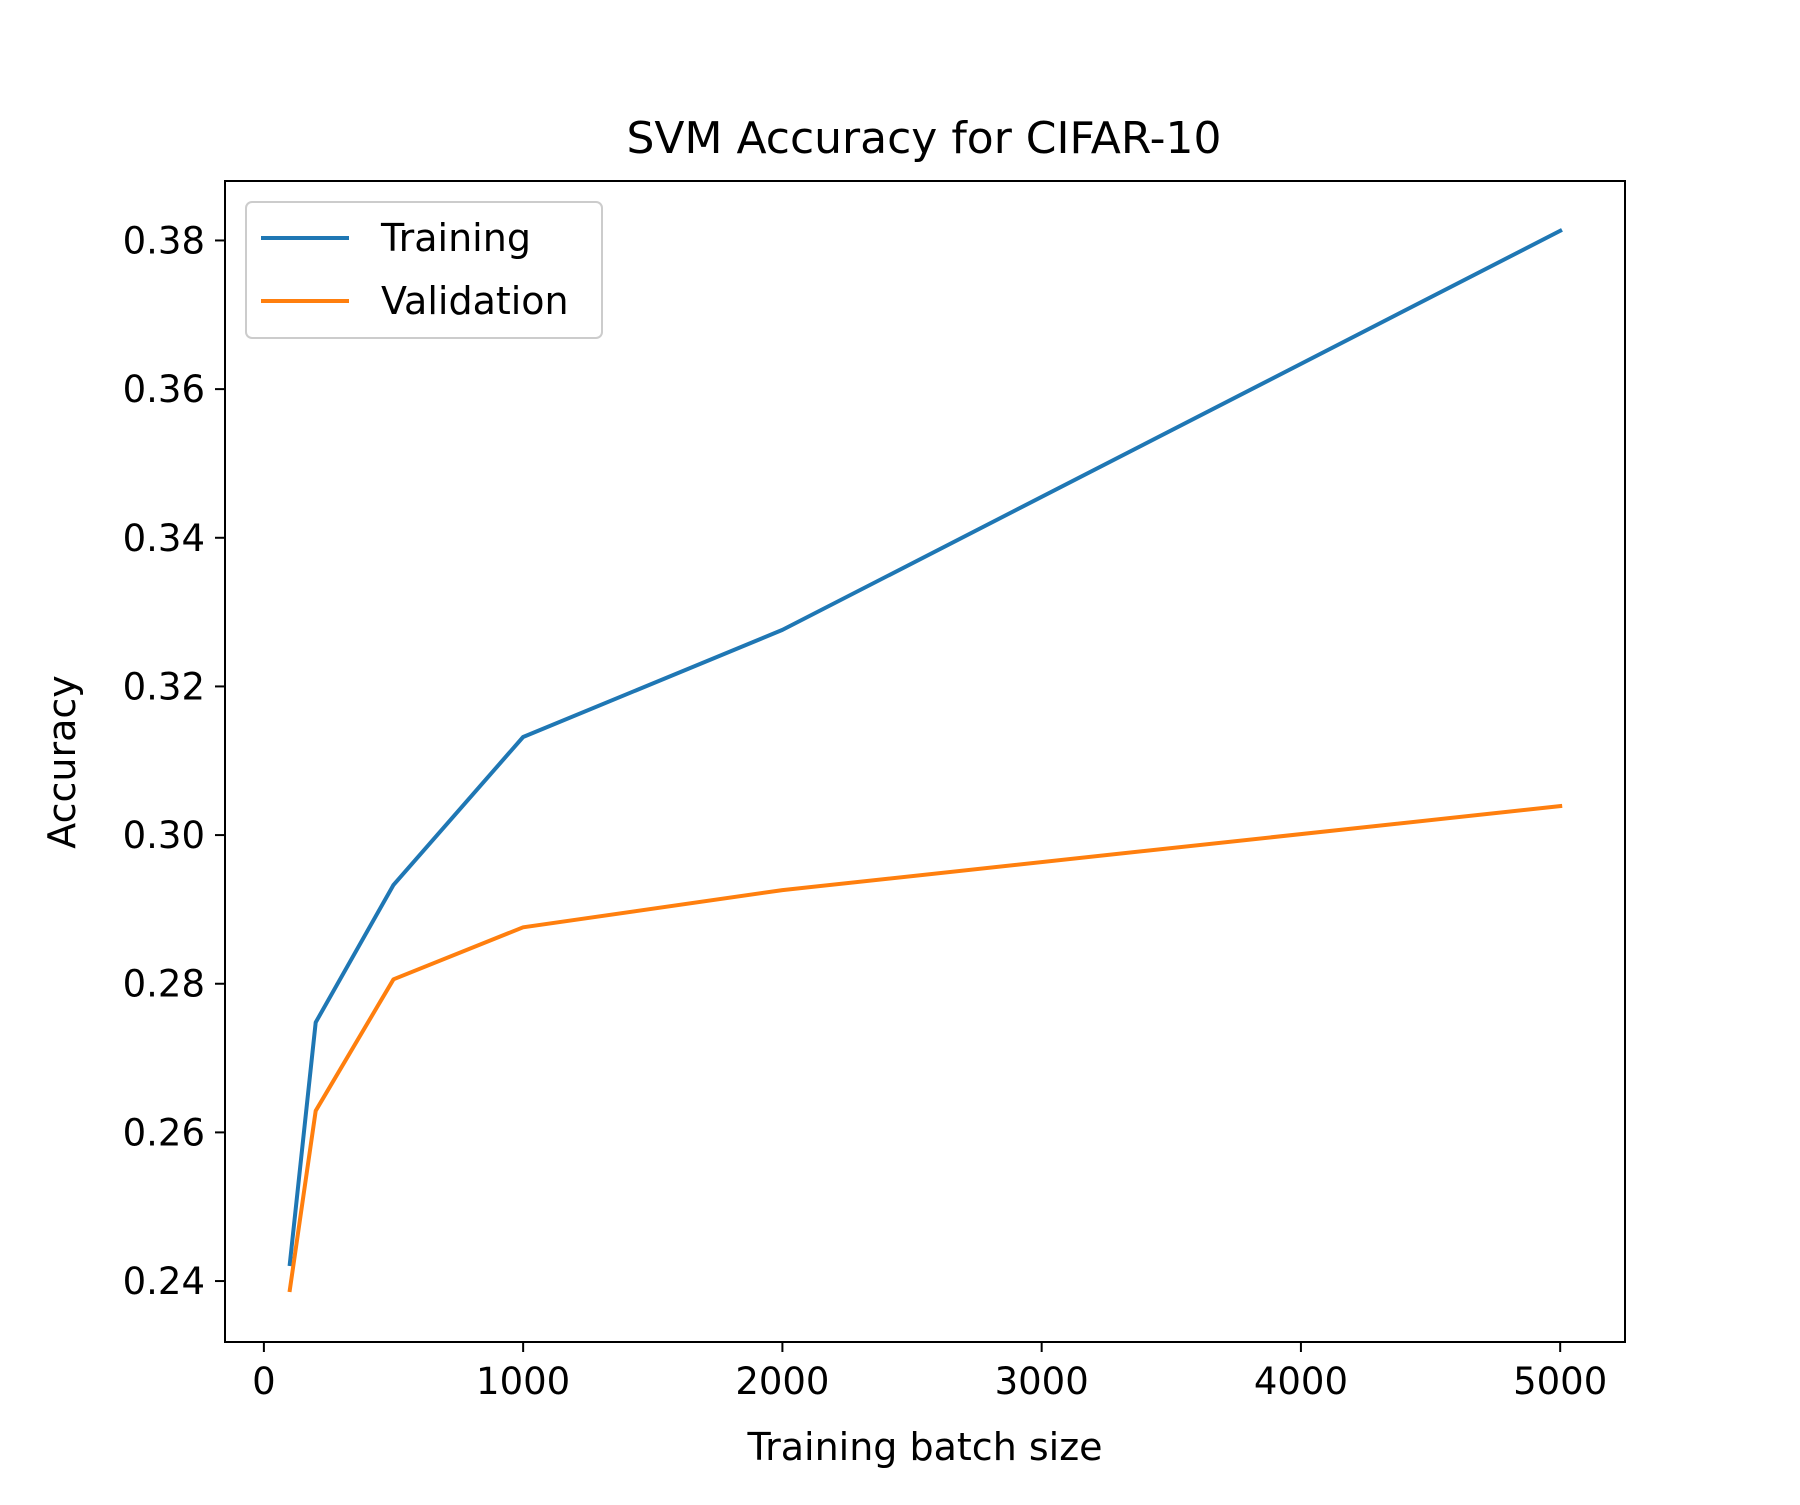 This screenshot has height=1505, width=1800. I want to click on y-tick-label: 0.34, so click(164, 538).